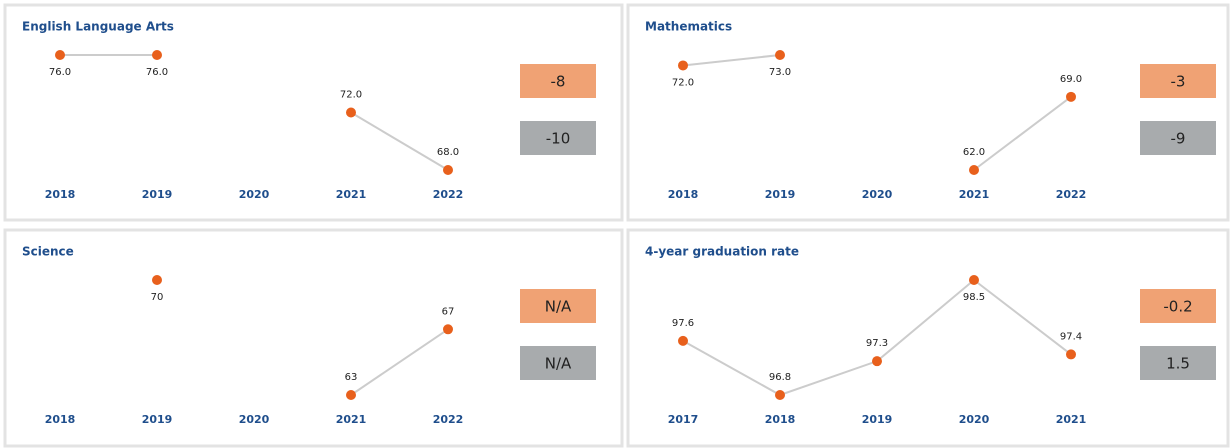  Describe the element at coordinates (974, 152) in the screenshot. I see `data-label: 62.0` at that location.